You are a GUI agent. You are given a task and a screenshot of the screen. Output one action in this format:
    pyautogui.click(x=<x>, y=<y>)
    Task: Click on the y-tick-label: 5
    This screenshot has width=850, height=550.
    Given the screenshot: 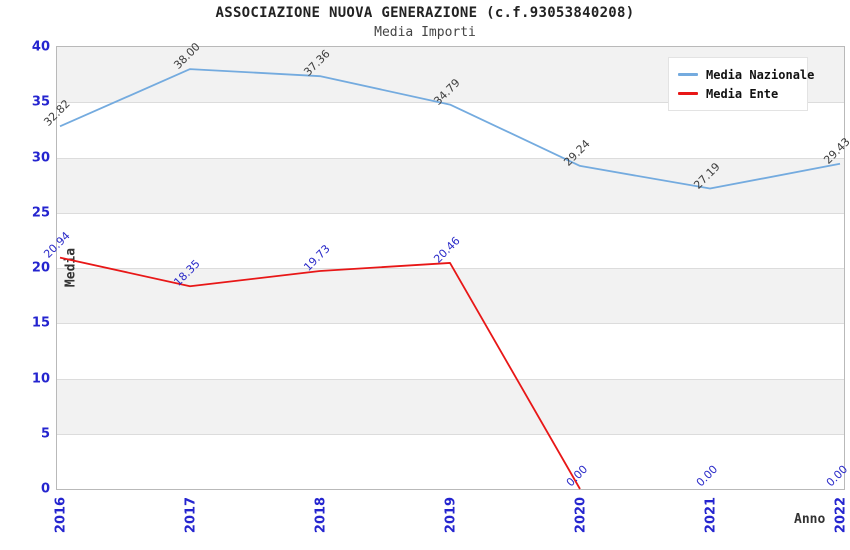 What is the action you would take?
    pyautogui.click(x=45, y=434)
    